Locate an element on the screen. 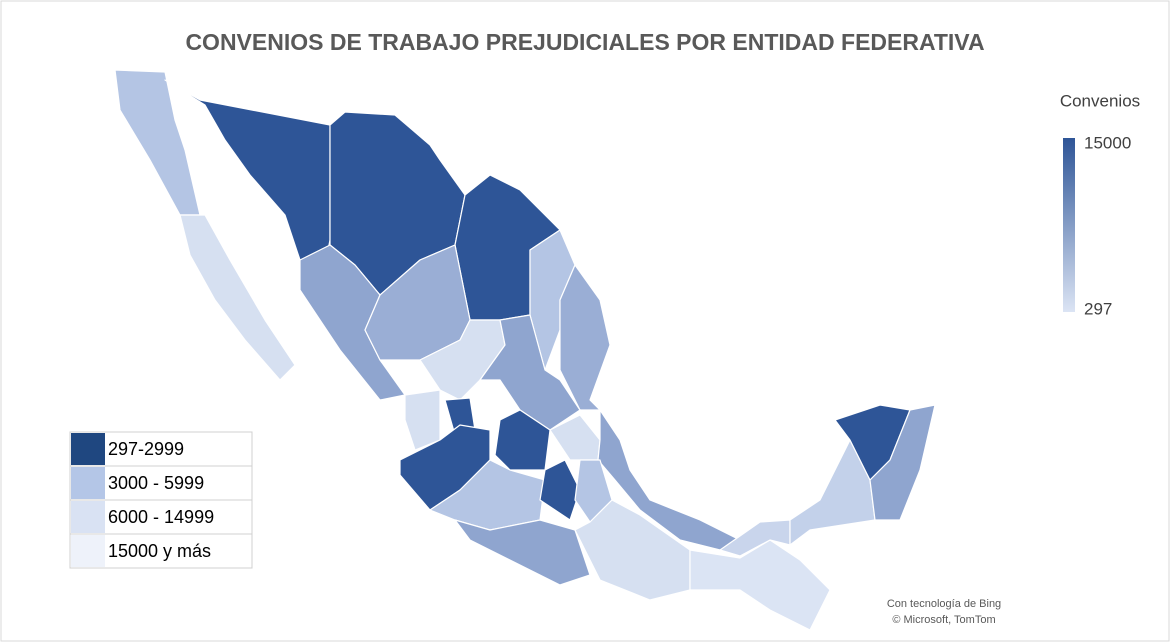 The height and width of the screenshot is (642, 1170). legend-label: 15000 y más is located at coordinates (159, 551).